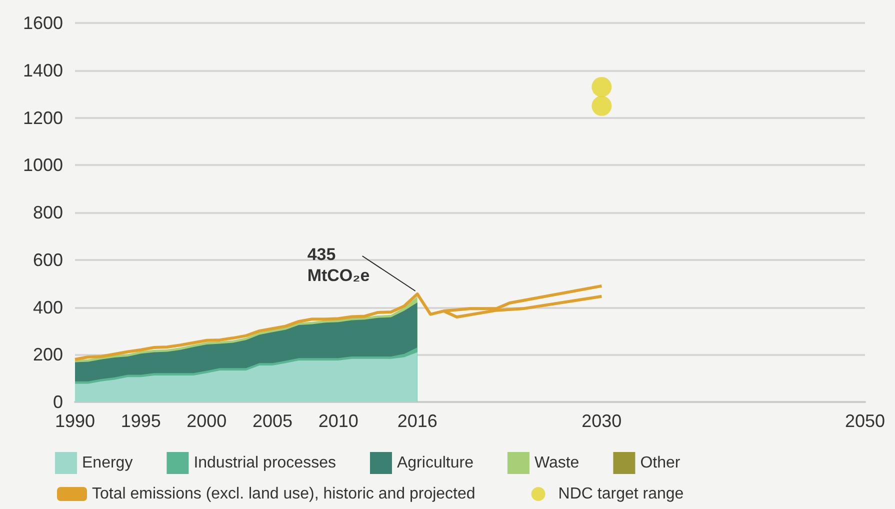 Image resolution: width=895 pixels, height=509 pixels. Describe the element at coordinates (42, 165) in the screenshot. I see `y-tick-label: 1000` at that location.